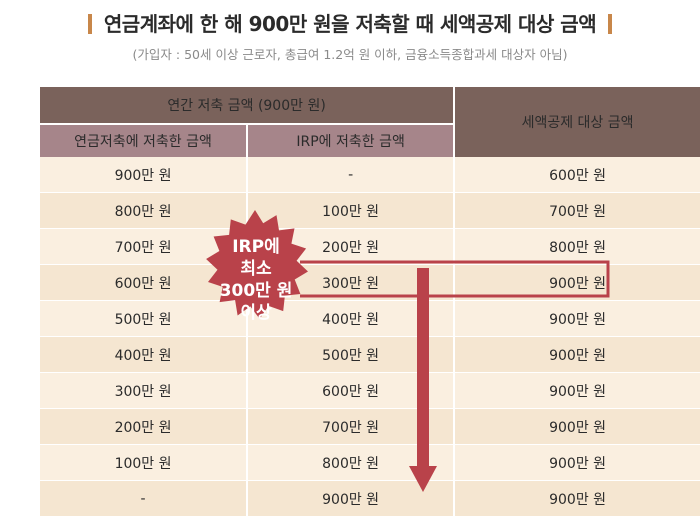 The image size is (700, 518). Describe the element at coordinates (352, 463) in the screenshot. I see `cell-irp: 800만 원` at that location.